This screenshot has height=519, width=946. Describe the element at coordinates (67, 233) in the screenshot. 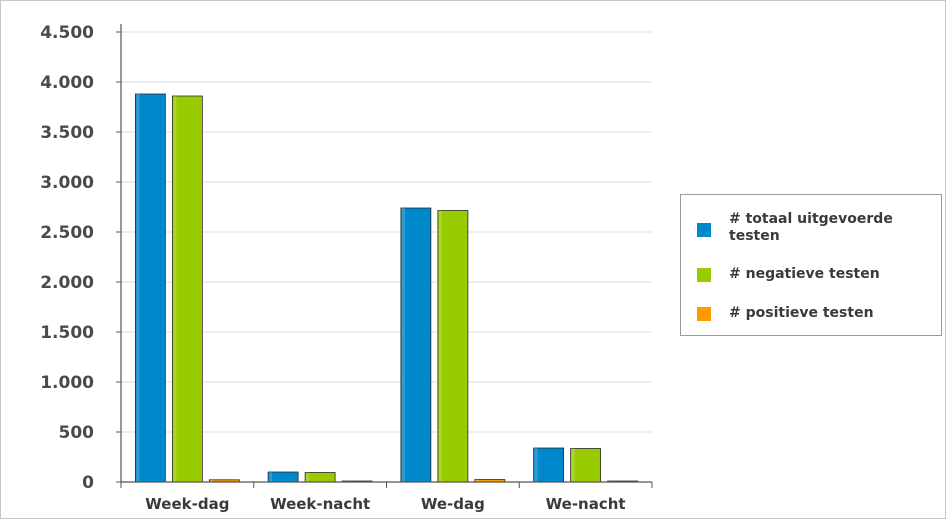

I see `y-tick-label: 2.500` at that location.